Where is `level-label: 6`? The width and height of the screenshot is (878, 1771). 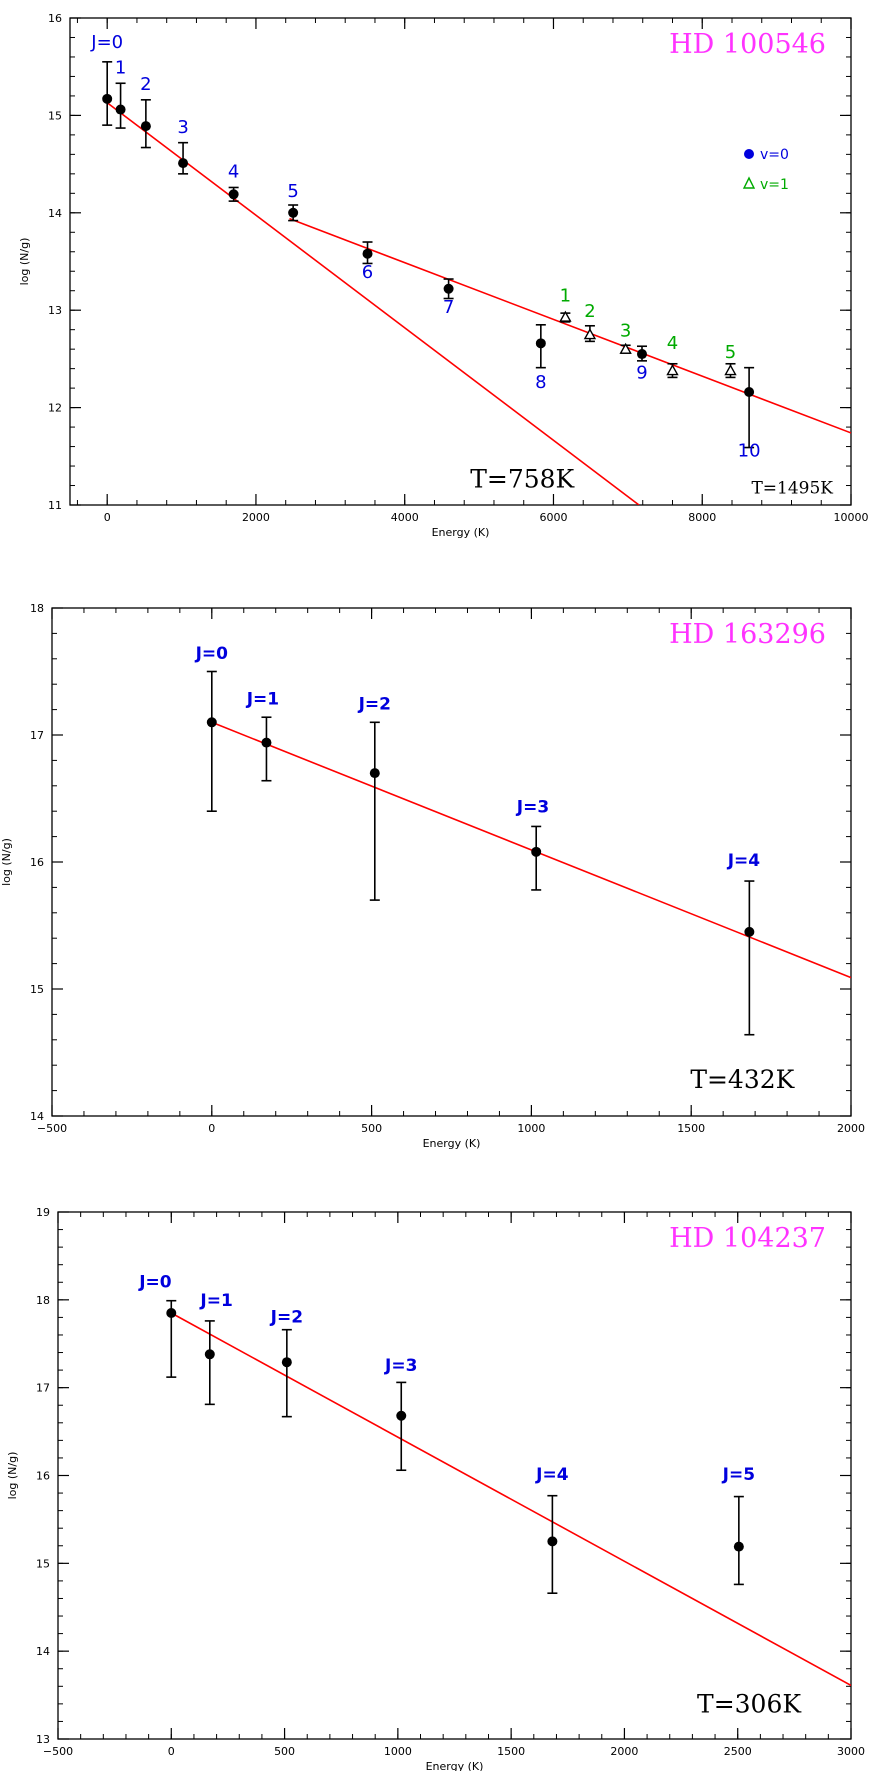 level-label: 6 is located at coordinates (367, 272).